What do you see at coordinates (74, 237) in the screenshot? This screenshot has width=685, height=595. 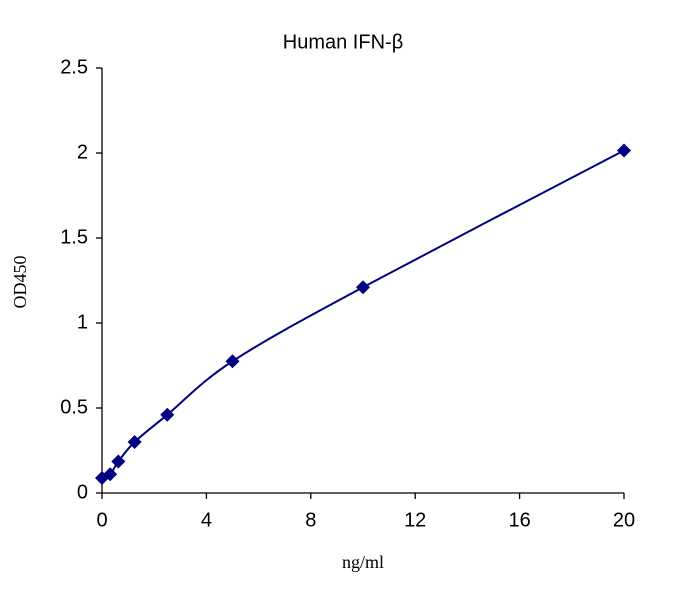 I see `y-tick-label: 1.5` at bounding box center [74, 237].